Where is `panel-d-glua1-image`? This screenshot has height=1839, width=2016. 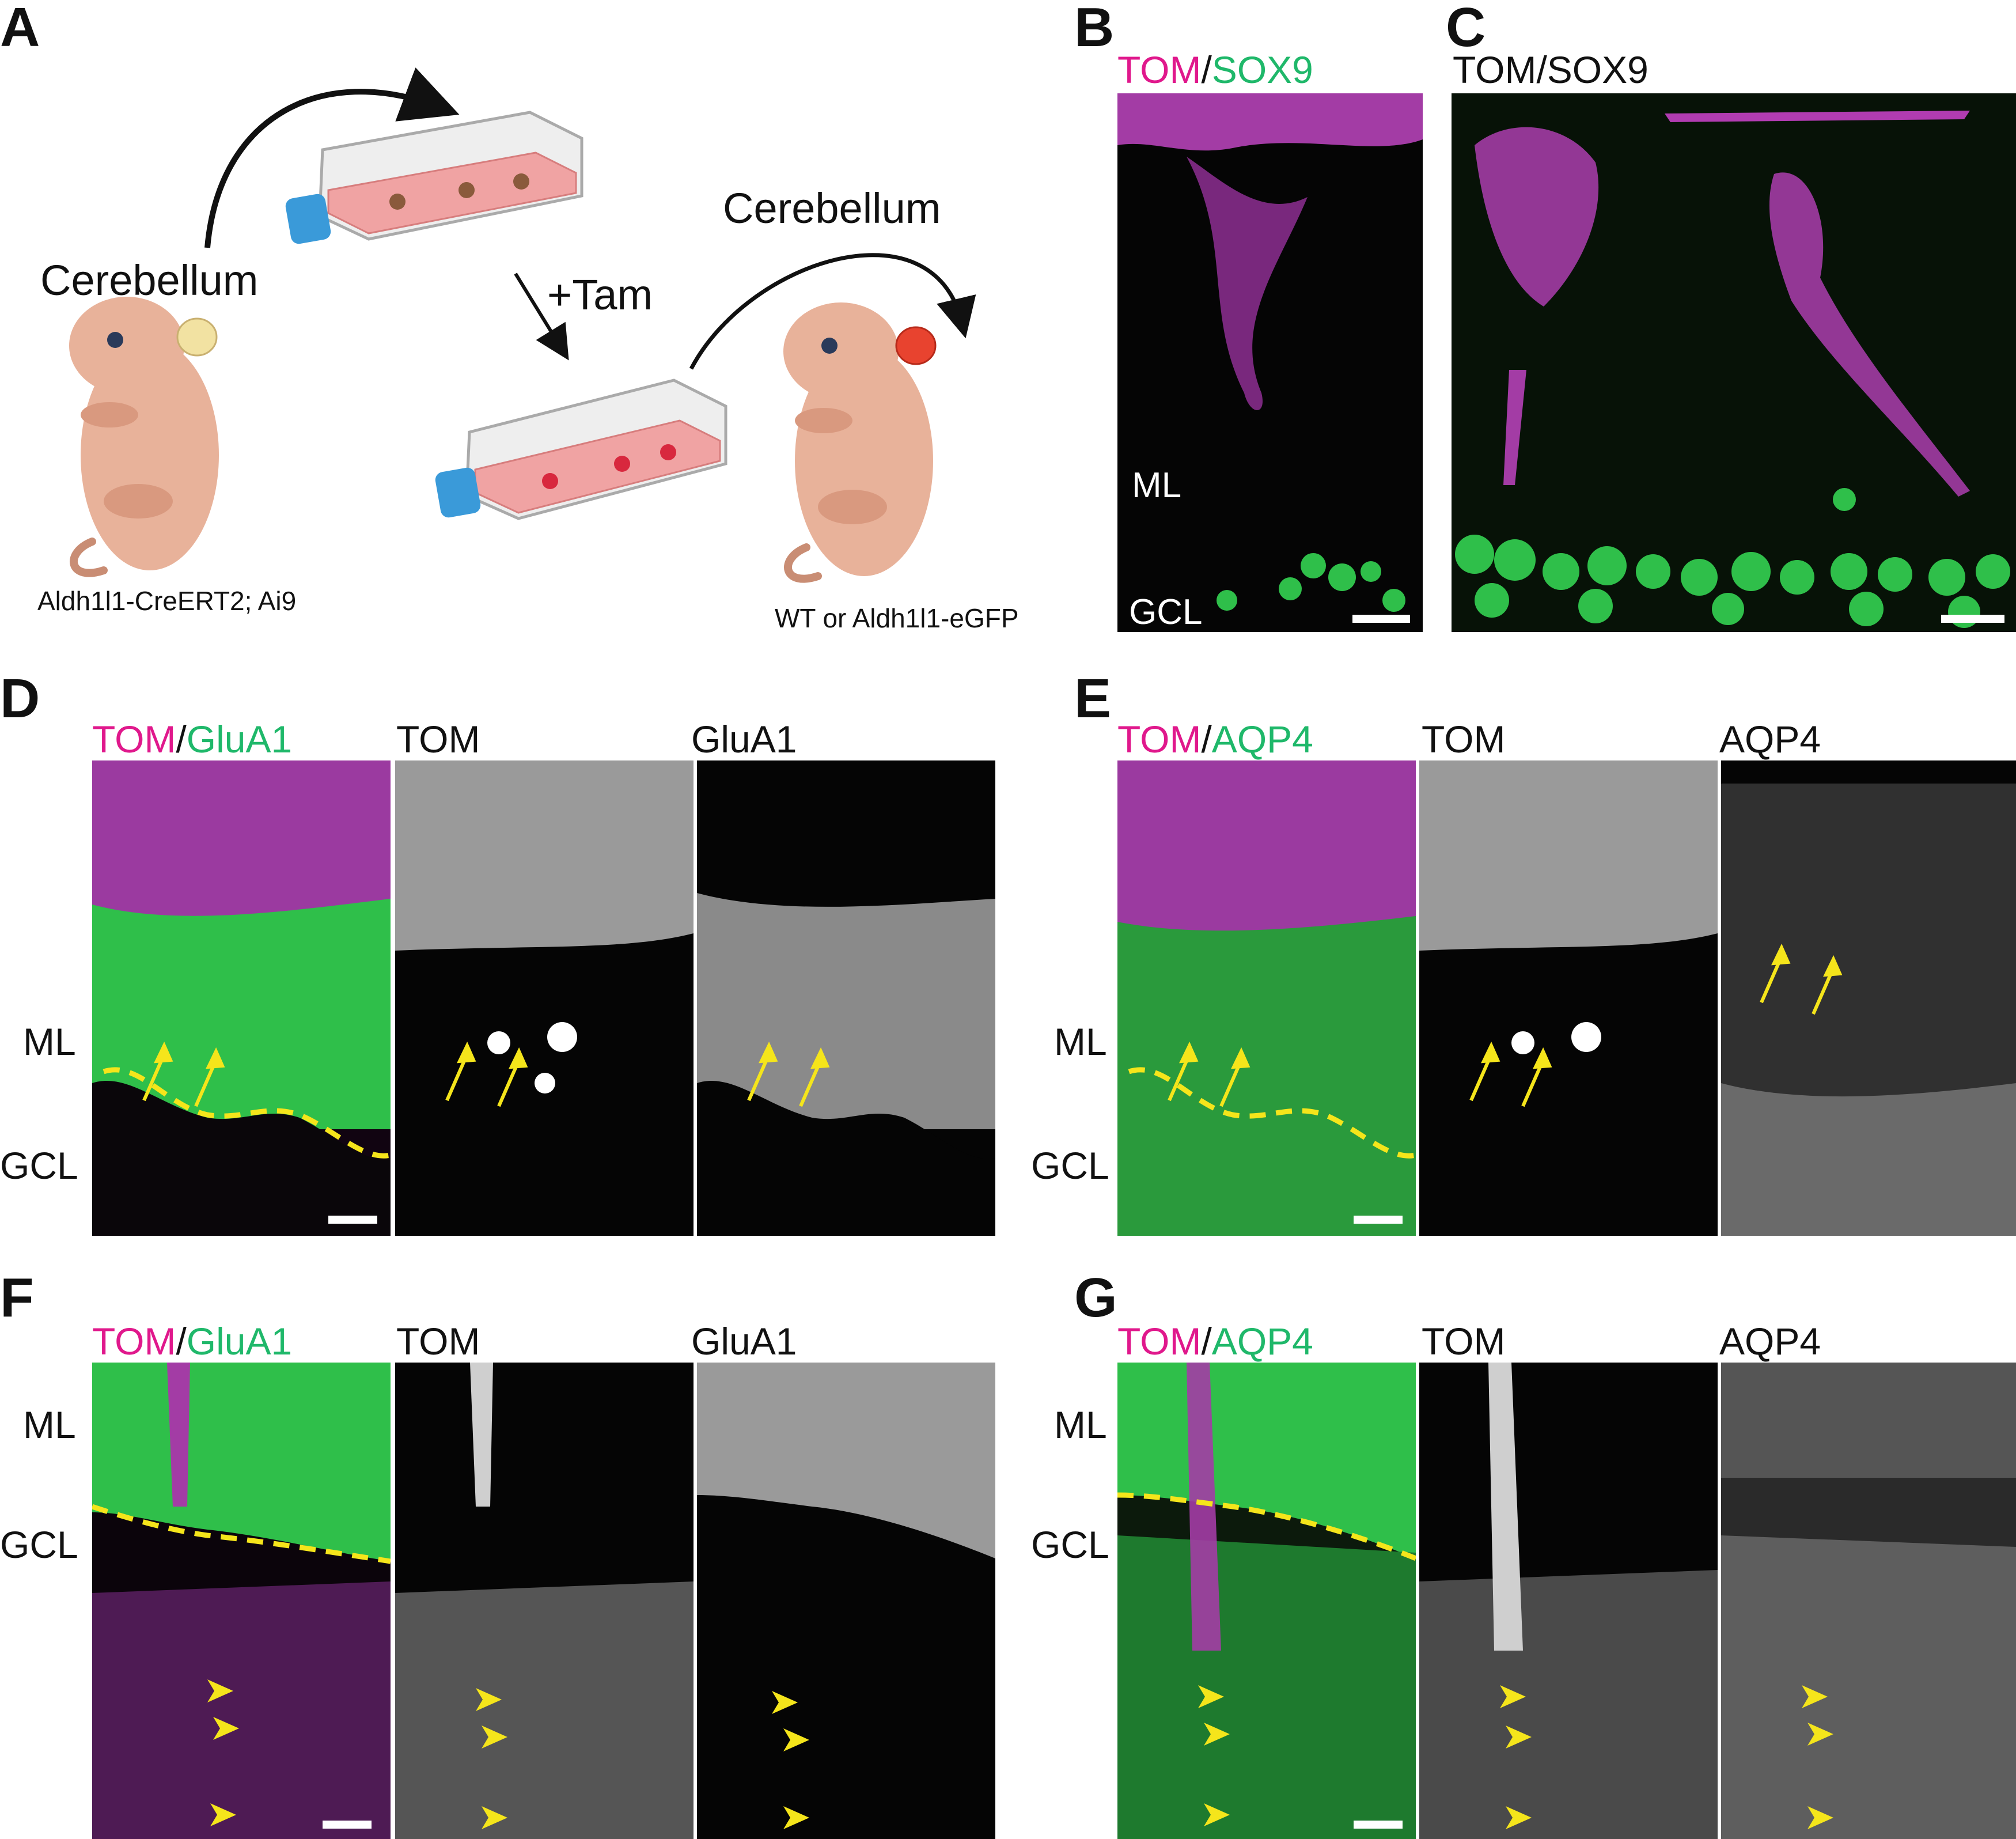 panel-d-glua1-image is located at coordinates (846, 998).